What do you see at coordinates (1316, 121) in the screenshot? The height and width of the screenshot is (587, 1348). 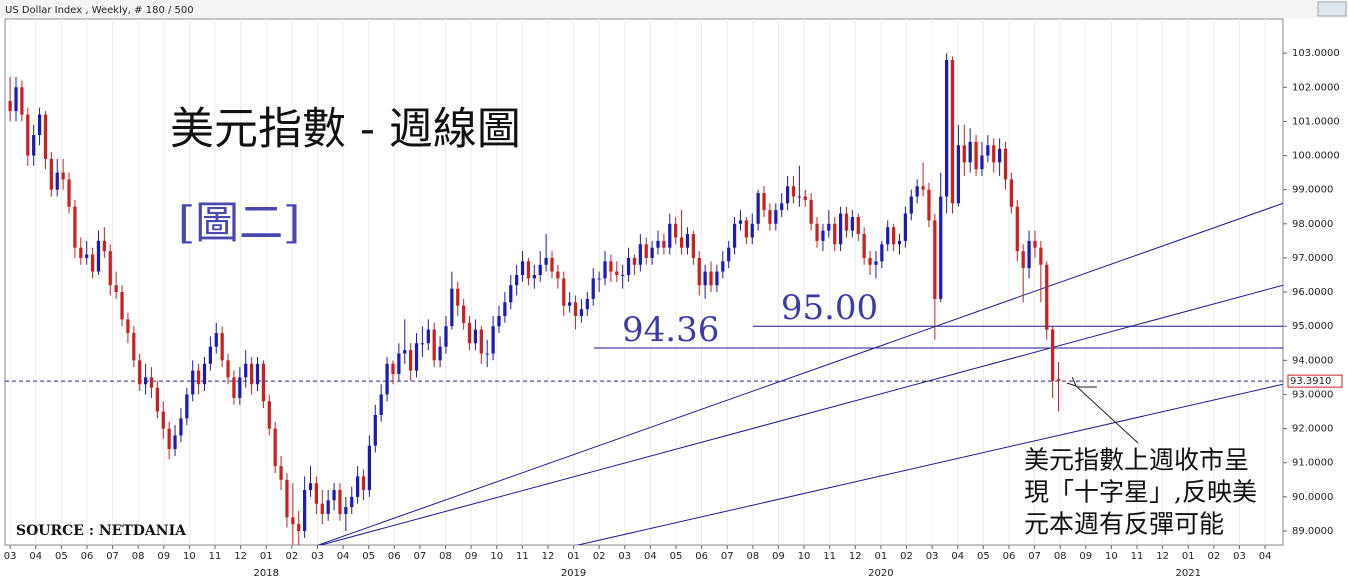 I see `y-tick-label: 101.0000` at bounding box center [1316, 121].